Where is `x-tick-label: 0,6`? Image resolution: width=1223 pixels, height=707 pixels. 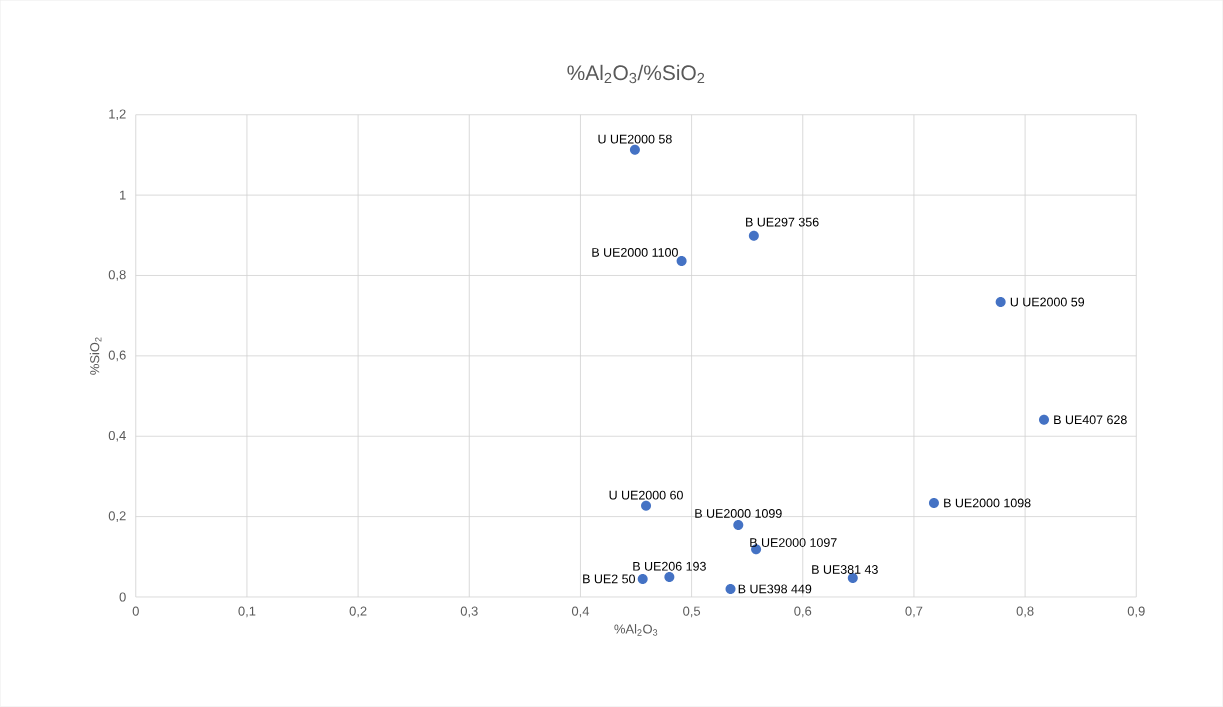 x-tick-label: 0,6 is located at coordinates (803, 612).